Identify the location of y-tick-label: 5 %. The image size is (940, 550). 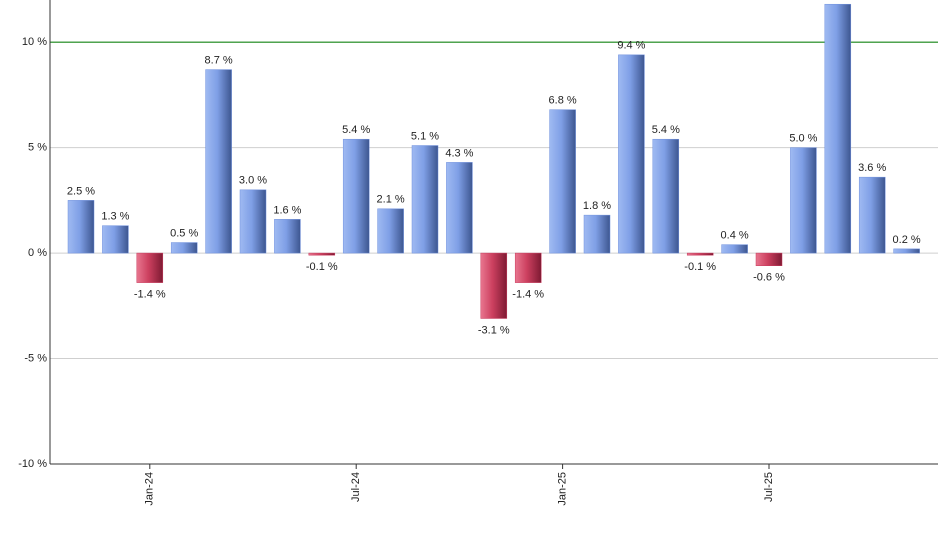
(37, 148).